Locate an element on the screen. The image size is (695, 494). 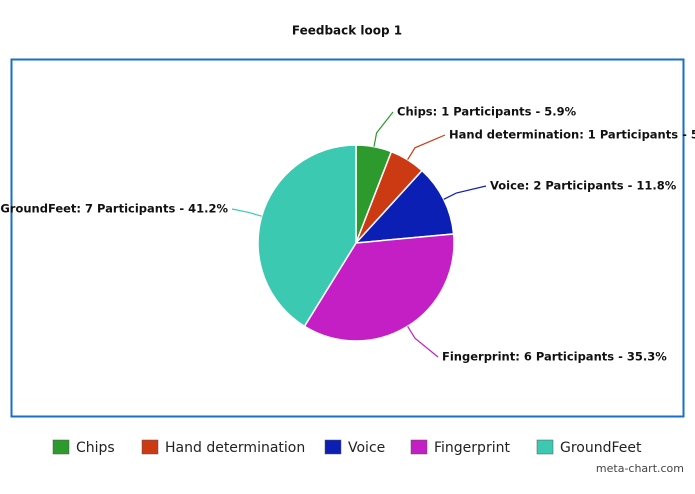
data-label: Chips: 1 Participants - 5.9% is located at coordinates (487, 112).